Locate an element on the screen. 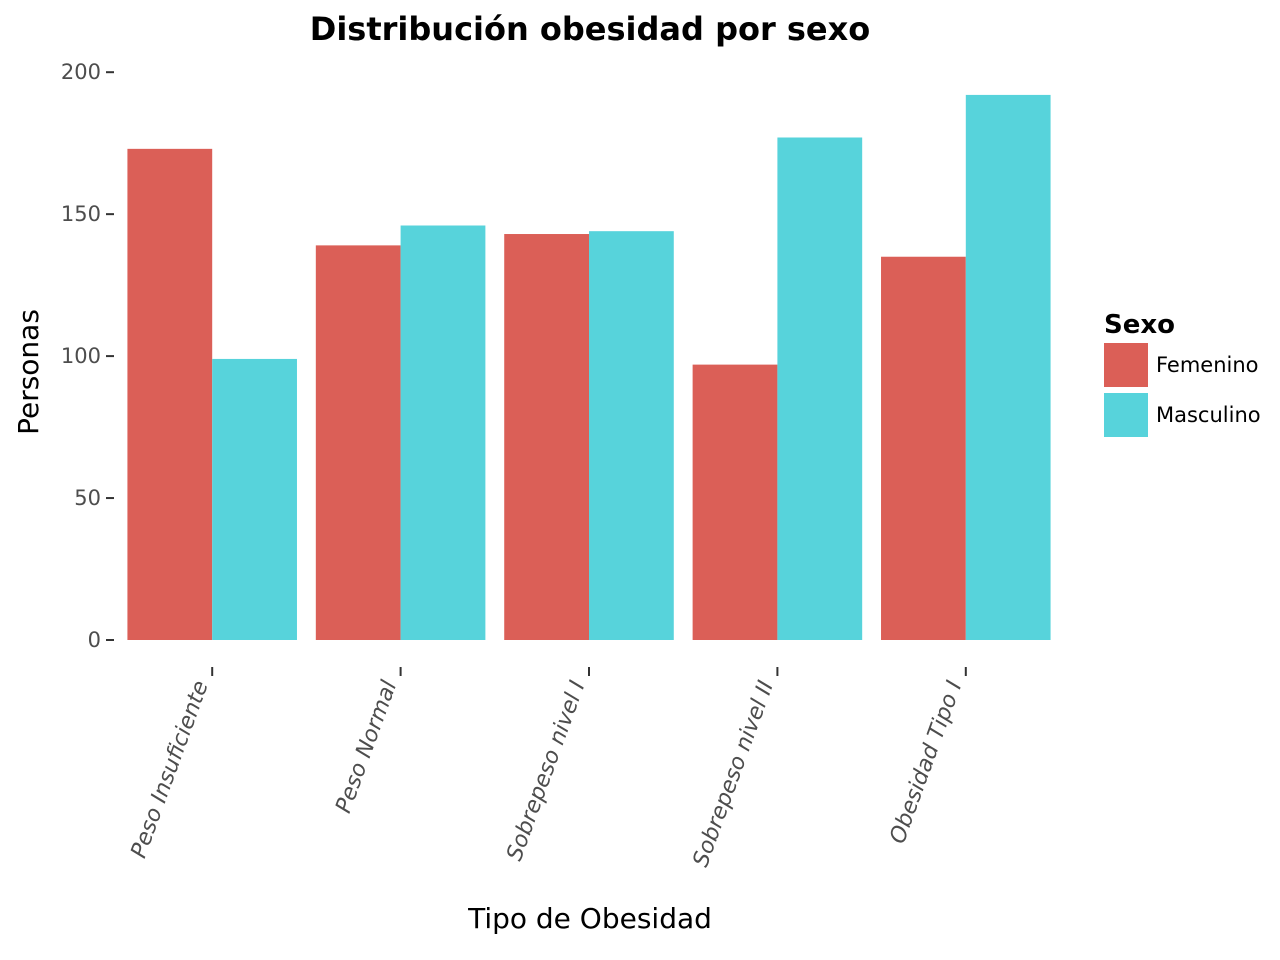 The height and width of the screenshot is (960, 1280). y-tick-label: 100 is located at coordinates (81, 356).